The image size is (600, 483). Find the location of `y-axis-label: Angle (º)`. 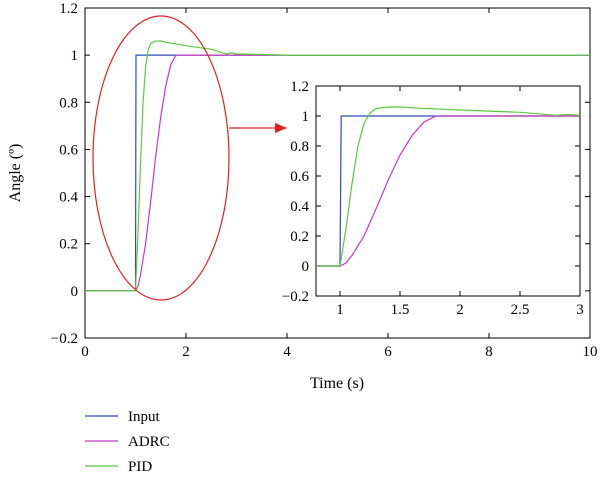

y-axis-label: Angle (º) is located at coordinates (15, 173).